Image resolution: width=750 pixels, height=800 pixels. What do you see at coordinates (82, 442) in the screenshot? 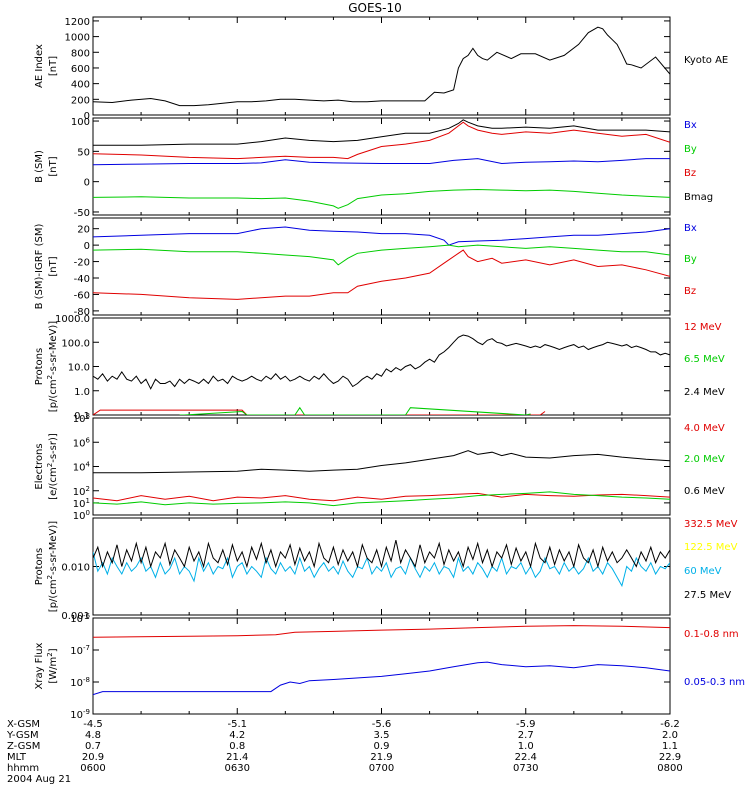
I see `y-tick-label: 10⁶` at bounding box center [82, 442].